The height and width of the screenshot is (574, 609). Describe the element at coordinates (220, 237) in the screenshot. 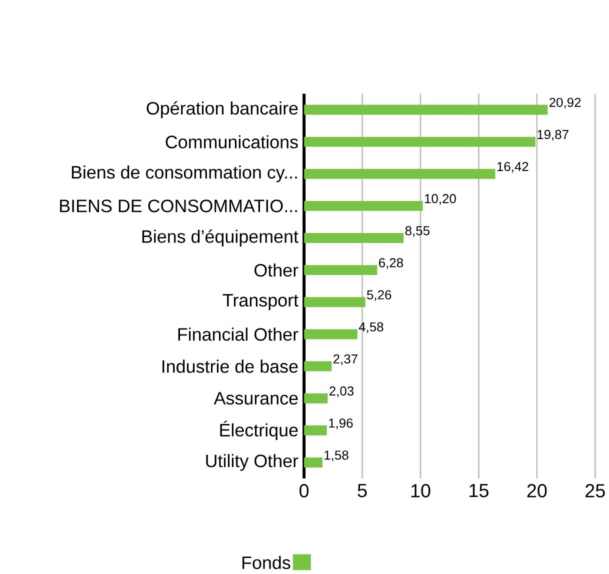

I see `y-tick-label: Biens d’équipement` at that location.